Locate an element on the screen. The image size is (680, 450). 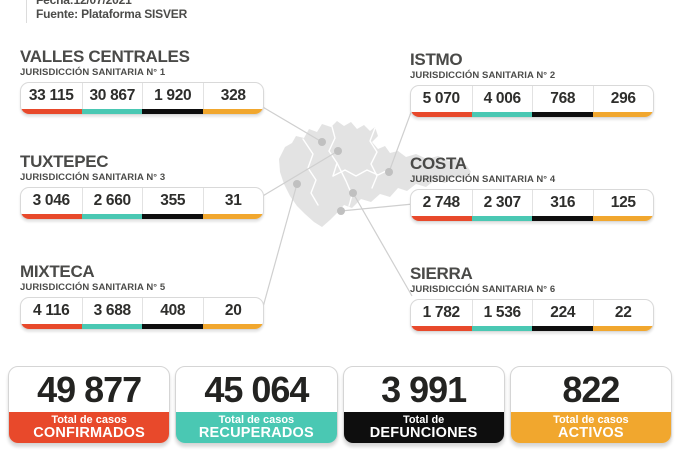
deaths-count: 1 920 is located at coordinates (172, 96).